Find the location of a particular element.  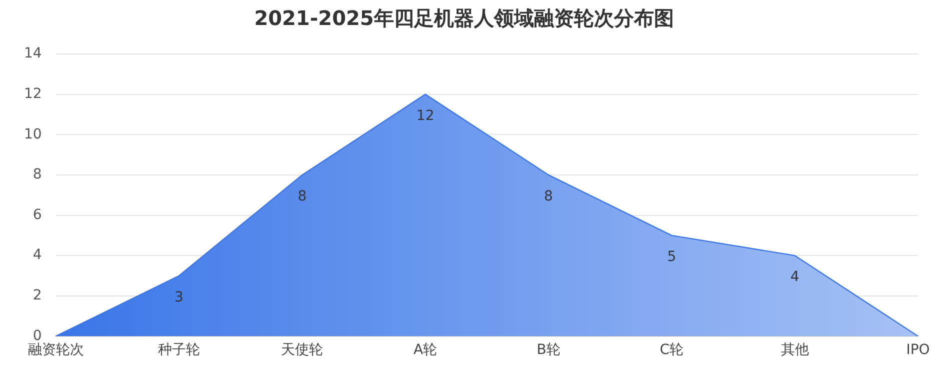

x-tick-label: 种子轮 is located at coordinates (179, 350).